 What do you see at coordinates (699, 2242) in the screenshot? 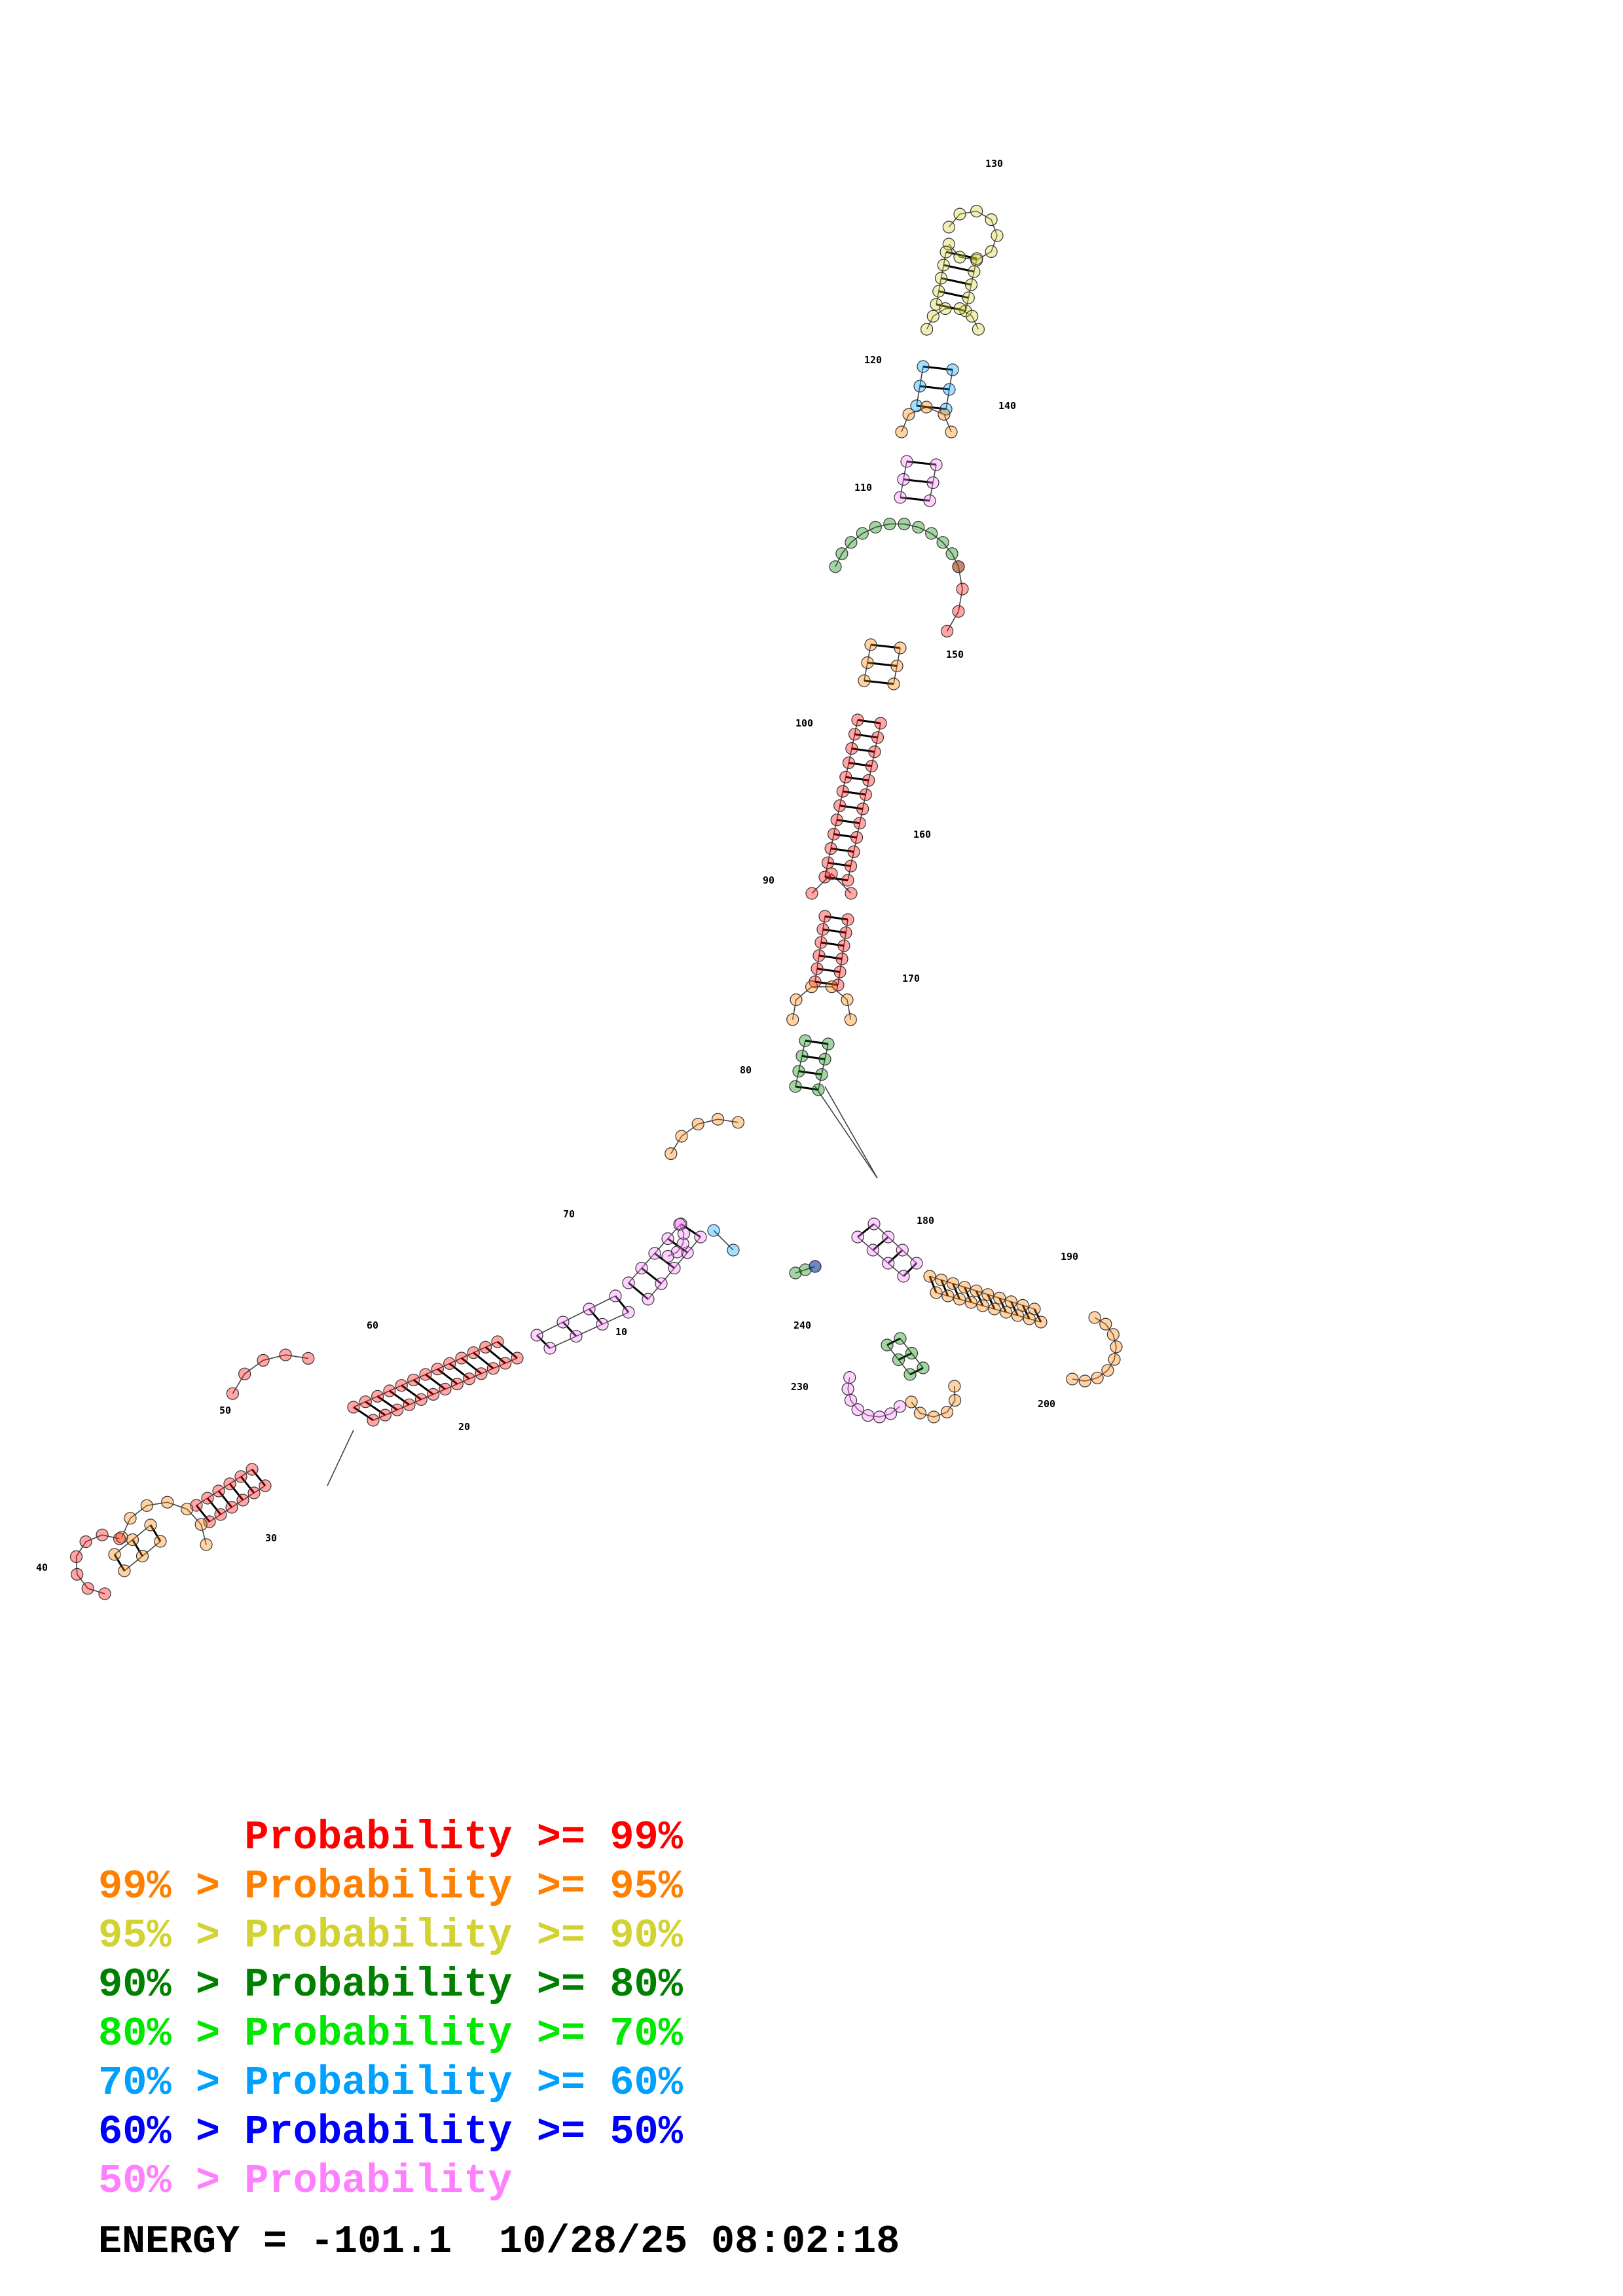
I see `timestamp: 10/28/25 08:02:18` at bounding box center [699, 2242].